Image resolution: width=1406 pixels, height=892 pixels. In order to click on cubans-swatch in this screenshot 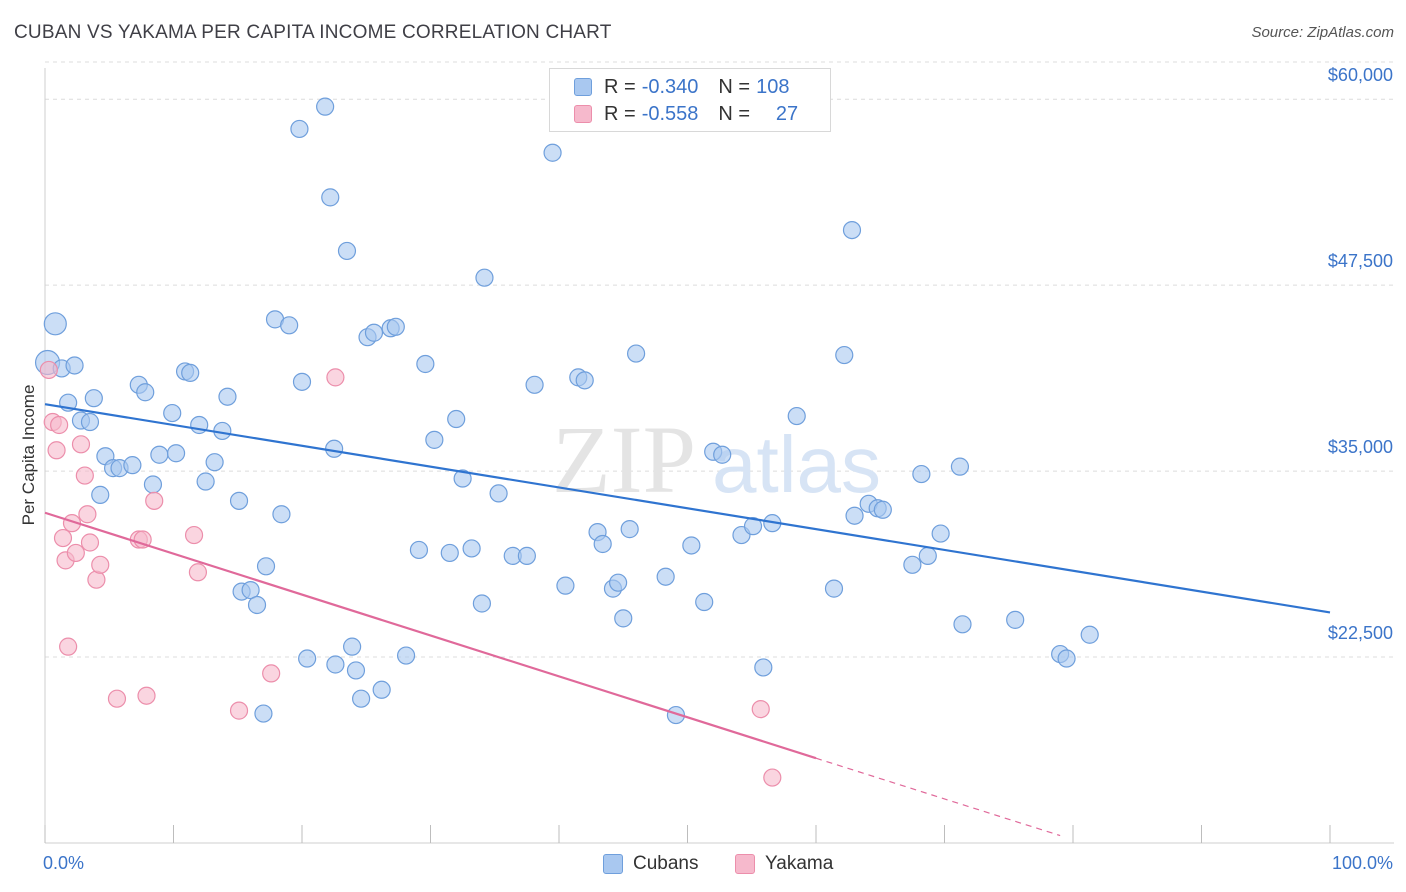, I will do `click(583, 87)`.